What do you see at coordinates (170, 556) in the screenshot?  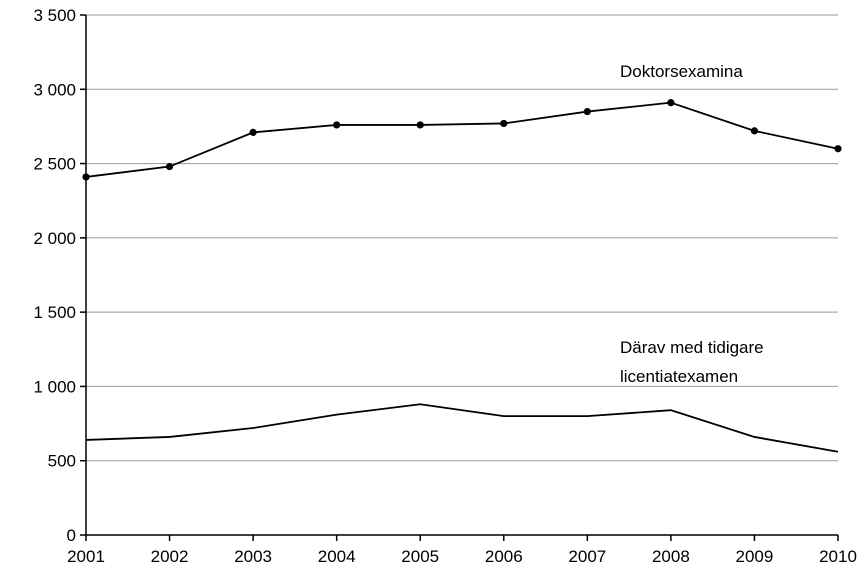 I see `x-tick-label: 2002` at bounding box center [170, 556].